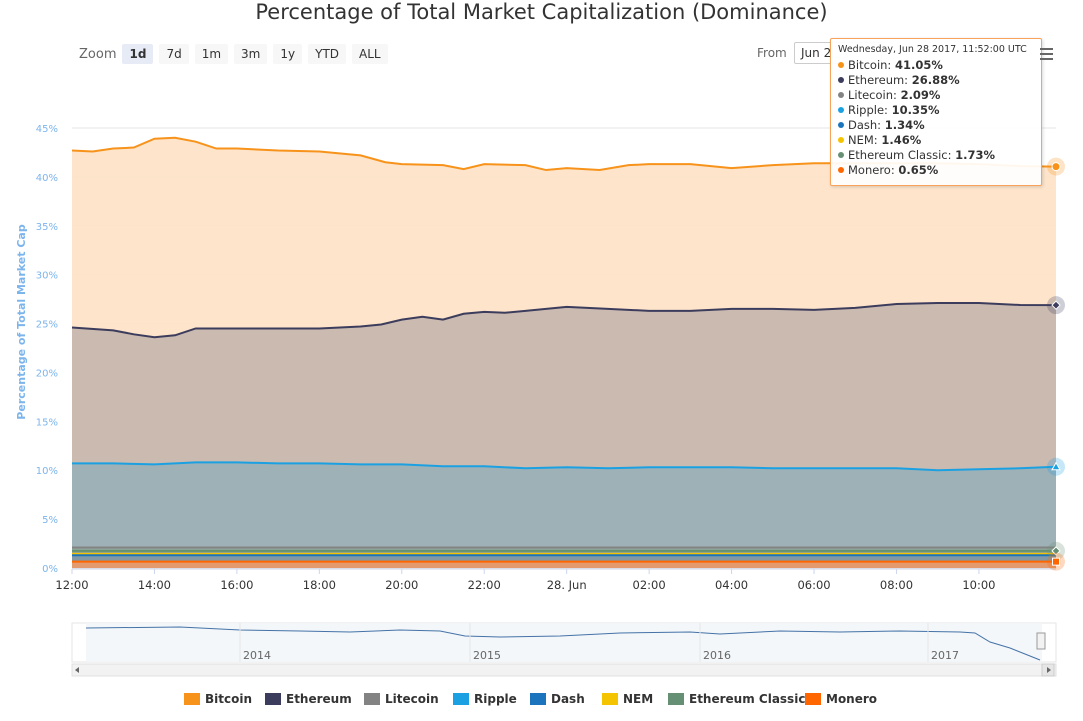 The image size is (1083, 721). What do you see at coordinates (747, 699) in the screenshot?
I see `legend-label: Ethereum Classic` at bounding box center [747, 699].